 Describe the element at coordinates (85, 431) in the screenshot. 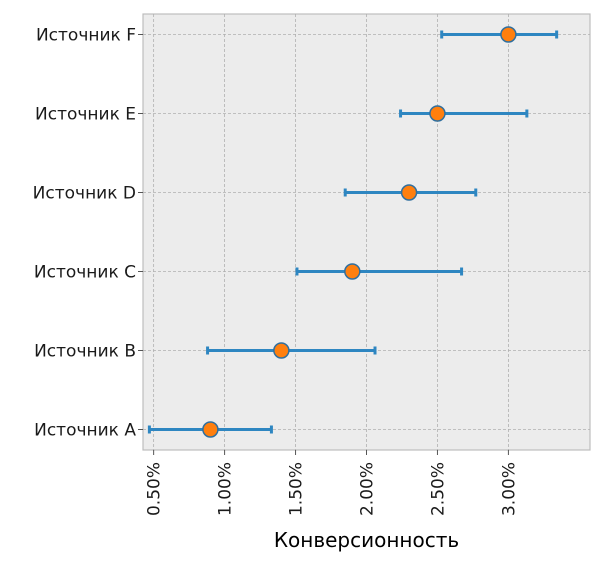

I see `y-tick-label: Источник A` at that location.